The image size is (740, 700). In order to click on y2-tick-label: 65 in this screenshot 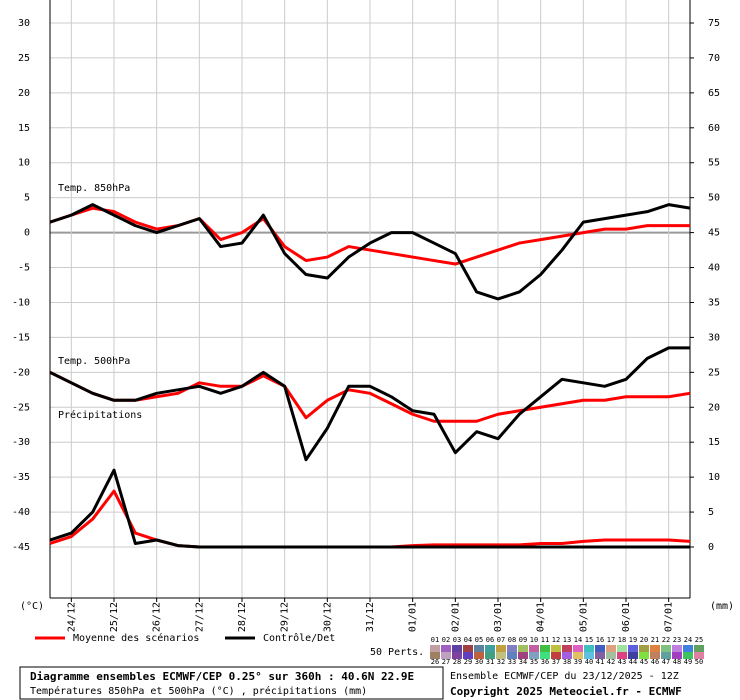, I will do `click(714, 93)`.